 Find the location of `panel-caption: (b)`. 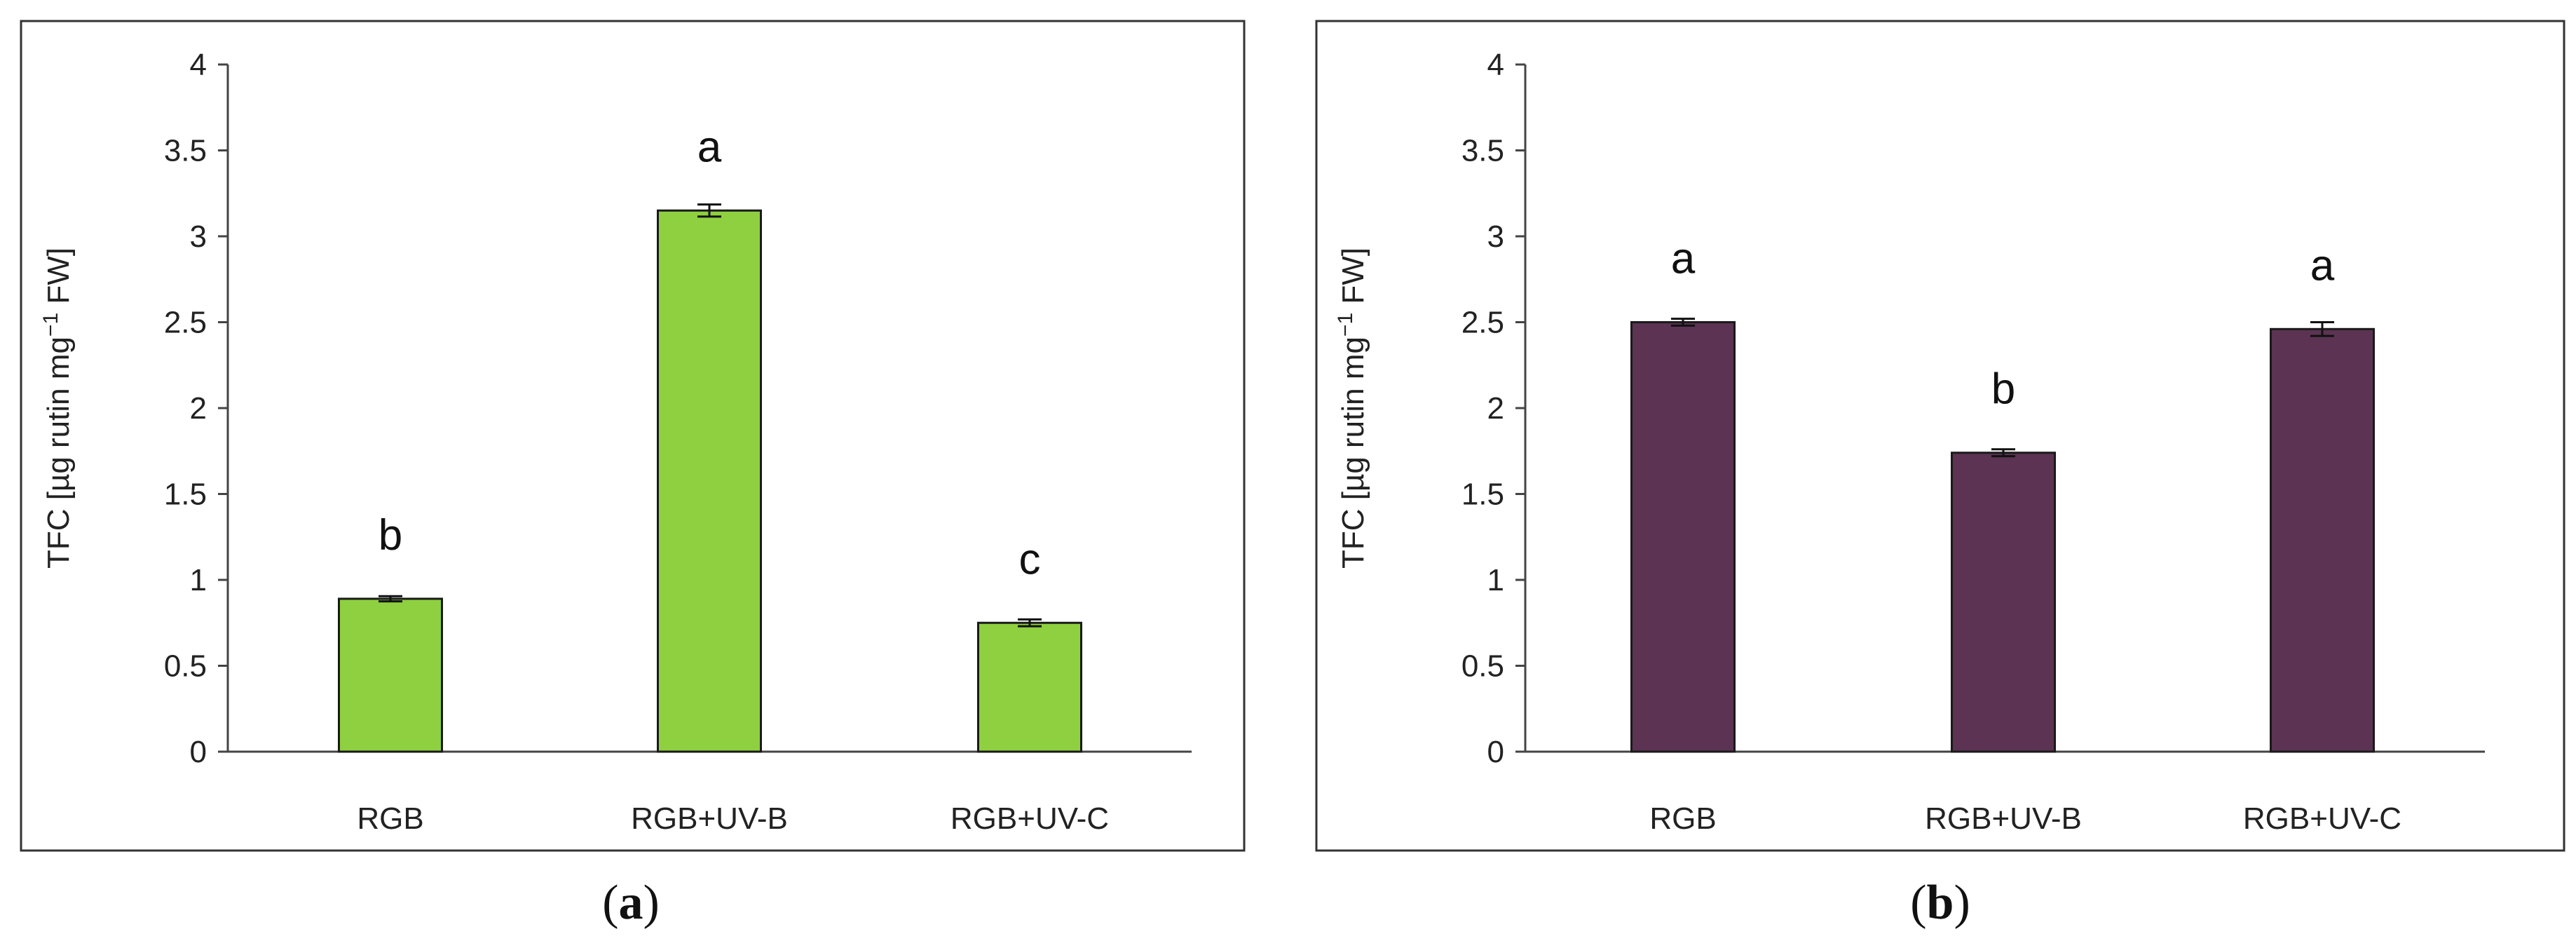

panel-caption: (b) is located at coordinates (1940, 903).